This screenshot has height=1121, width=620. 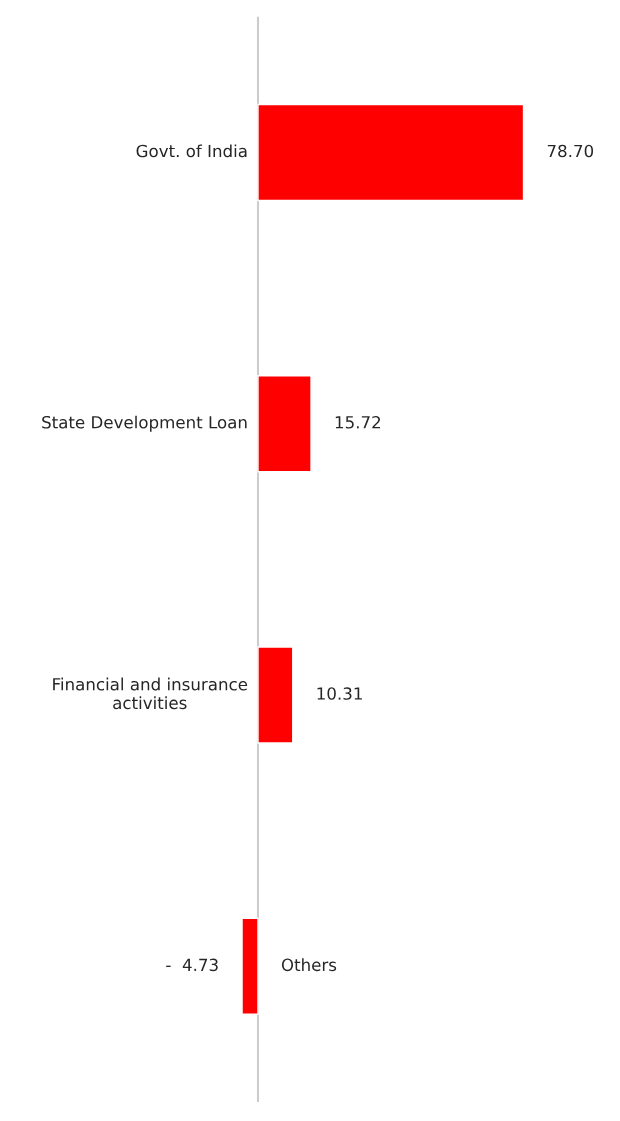 I want to click on y-tick-label: Others, so click(x=309, y=965).